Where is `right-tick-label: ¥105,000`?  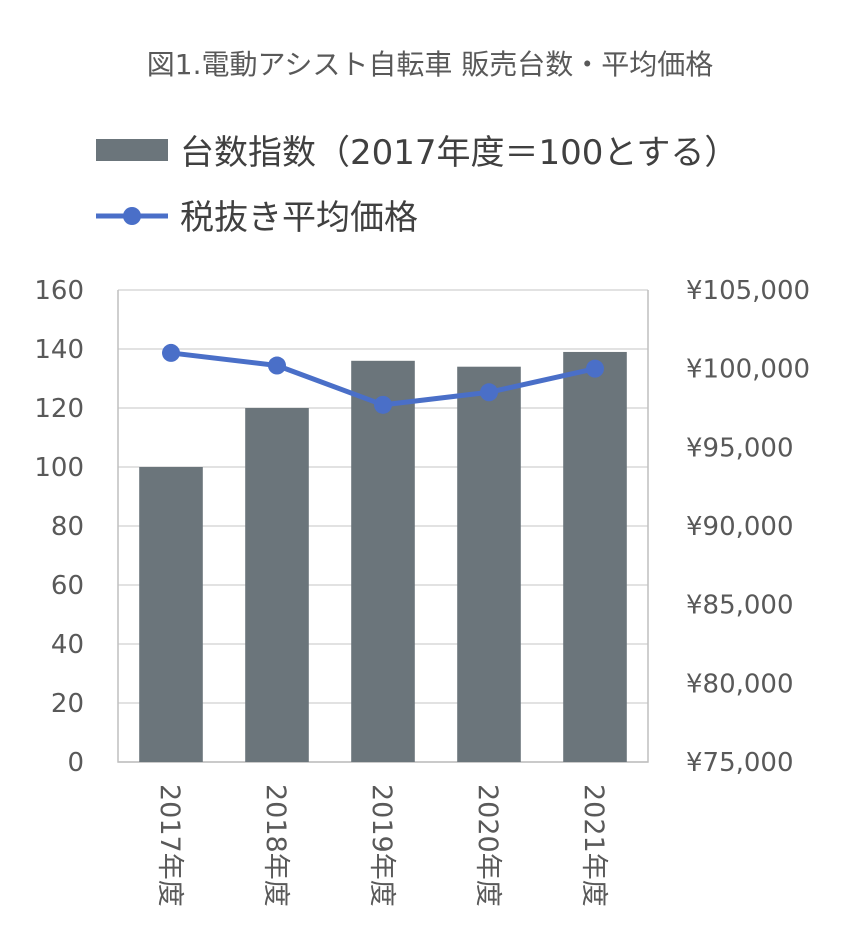
right-tick-label: ¥105,000 is located at coordinates (748, 291).